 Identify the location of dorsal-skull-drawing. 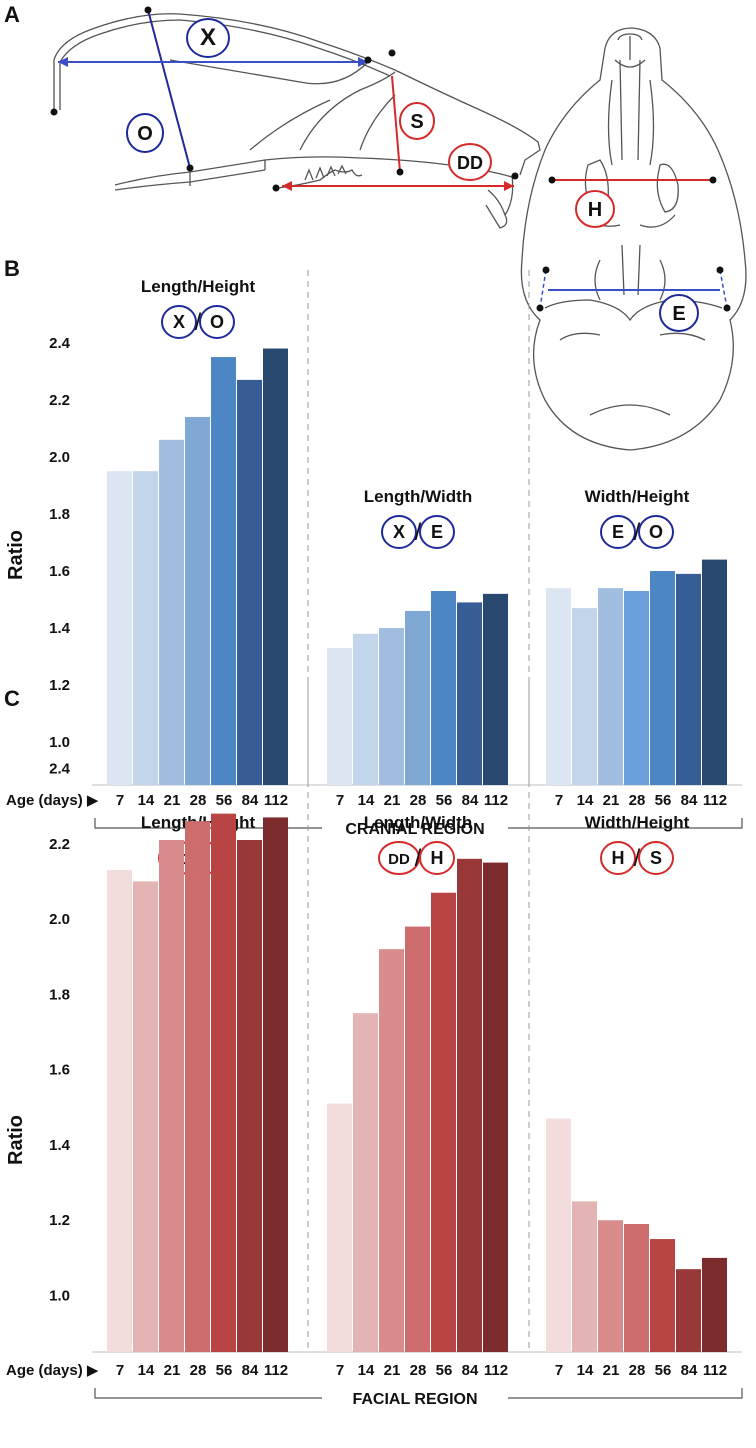
(633, 239).